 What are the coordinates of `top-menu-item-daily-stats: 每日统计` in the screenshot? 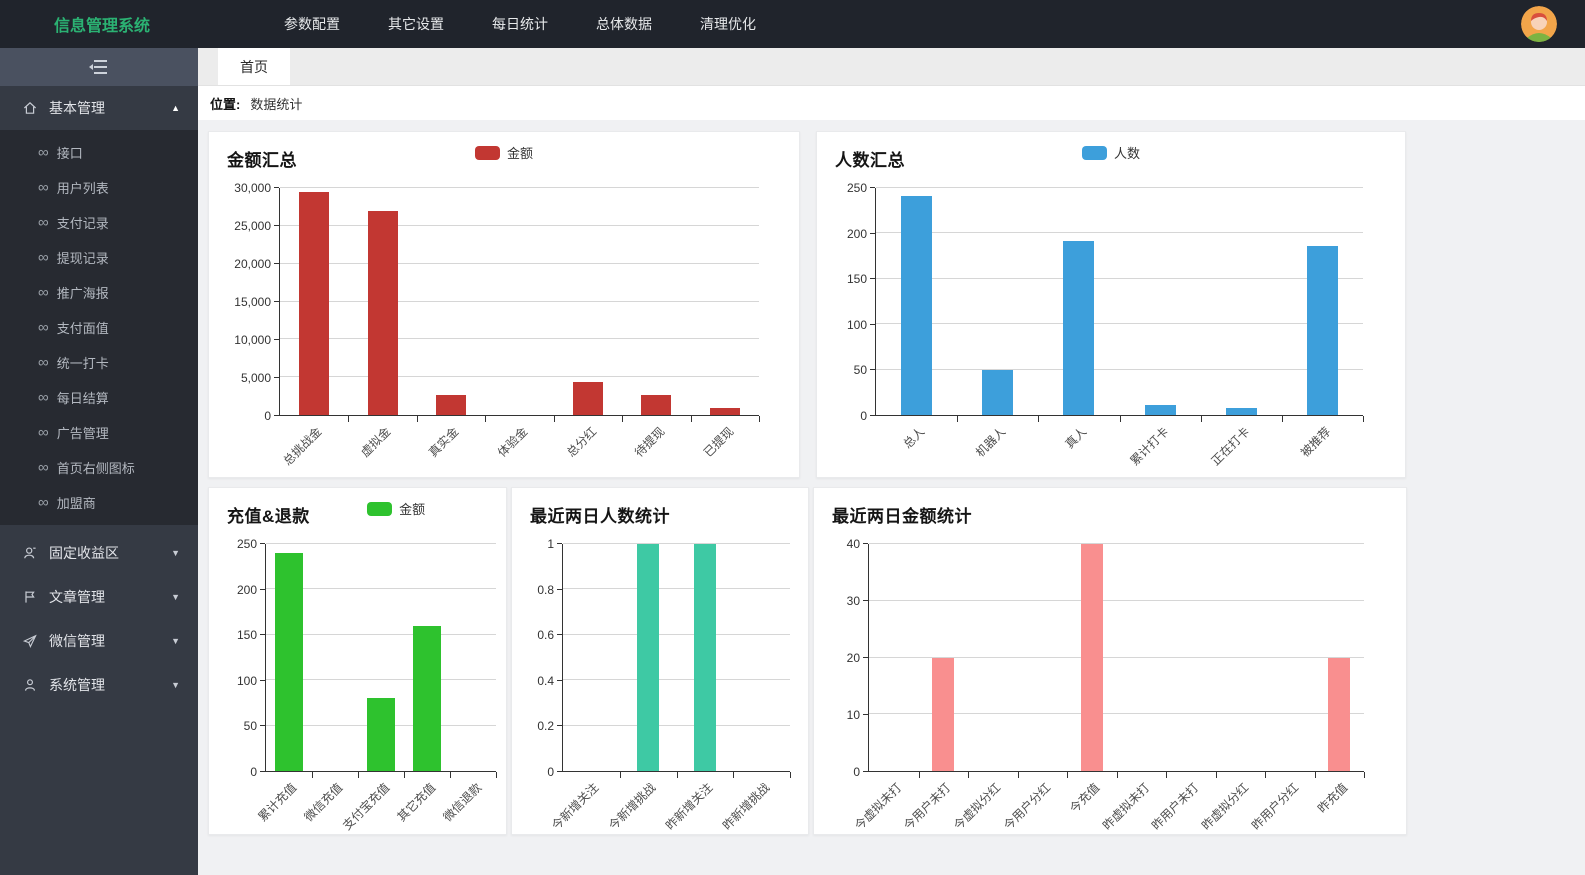 It's located at (520, 24).